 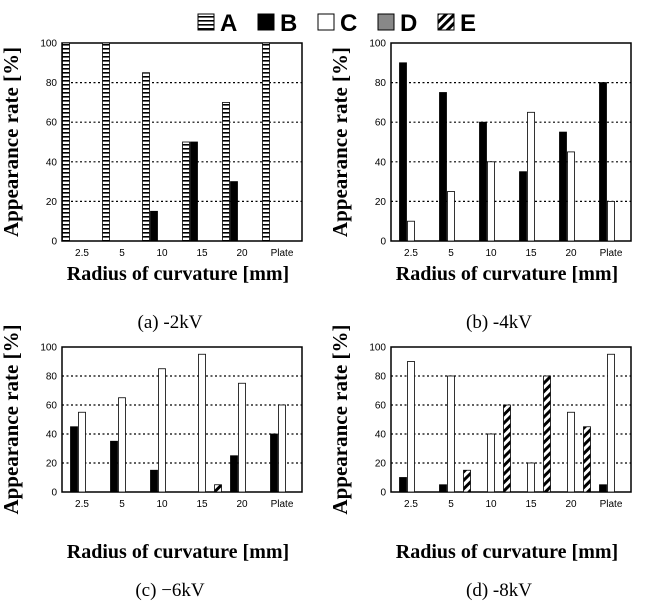 What do you see at coordinates (499, 590) in the screenshot?
I see `panel-caption: (d) -8kV` at bounding box center [499, 590].